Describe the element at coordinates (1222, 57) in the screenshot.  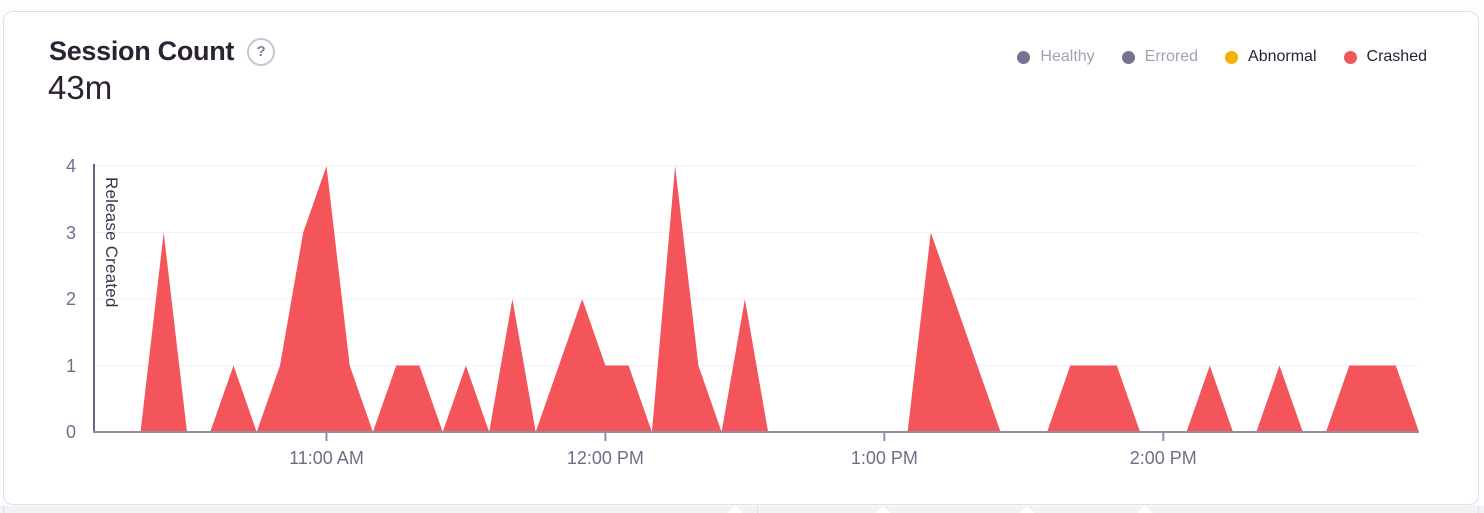
I see `chart-legend: Healthy Errored Abnormal Crashed` at that location.